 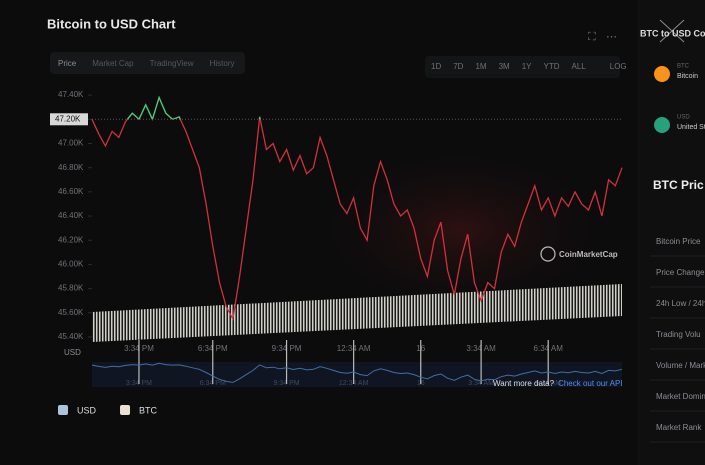 I want to click on chart-title: Bitcoin to USD Chart, so click(x=111, y=23).